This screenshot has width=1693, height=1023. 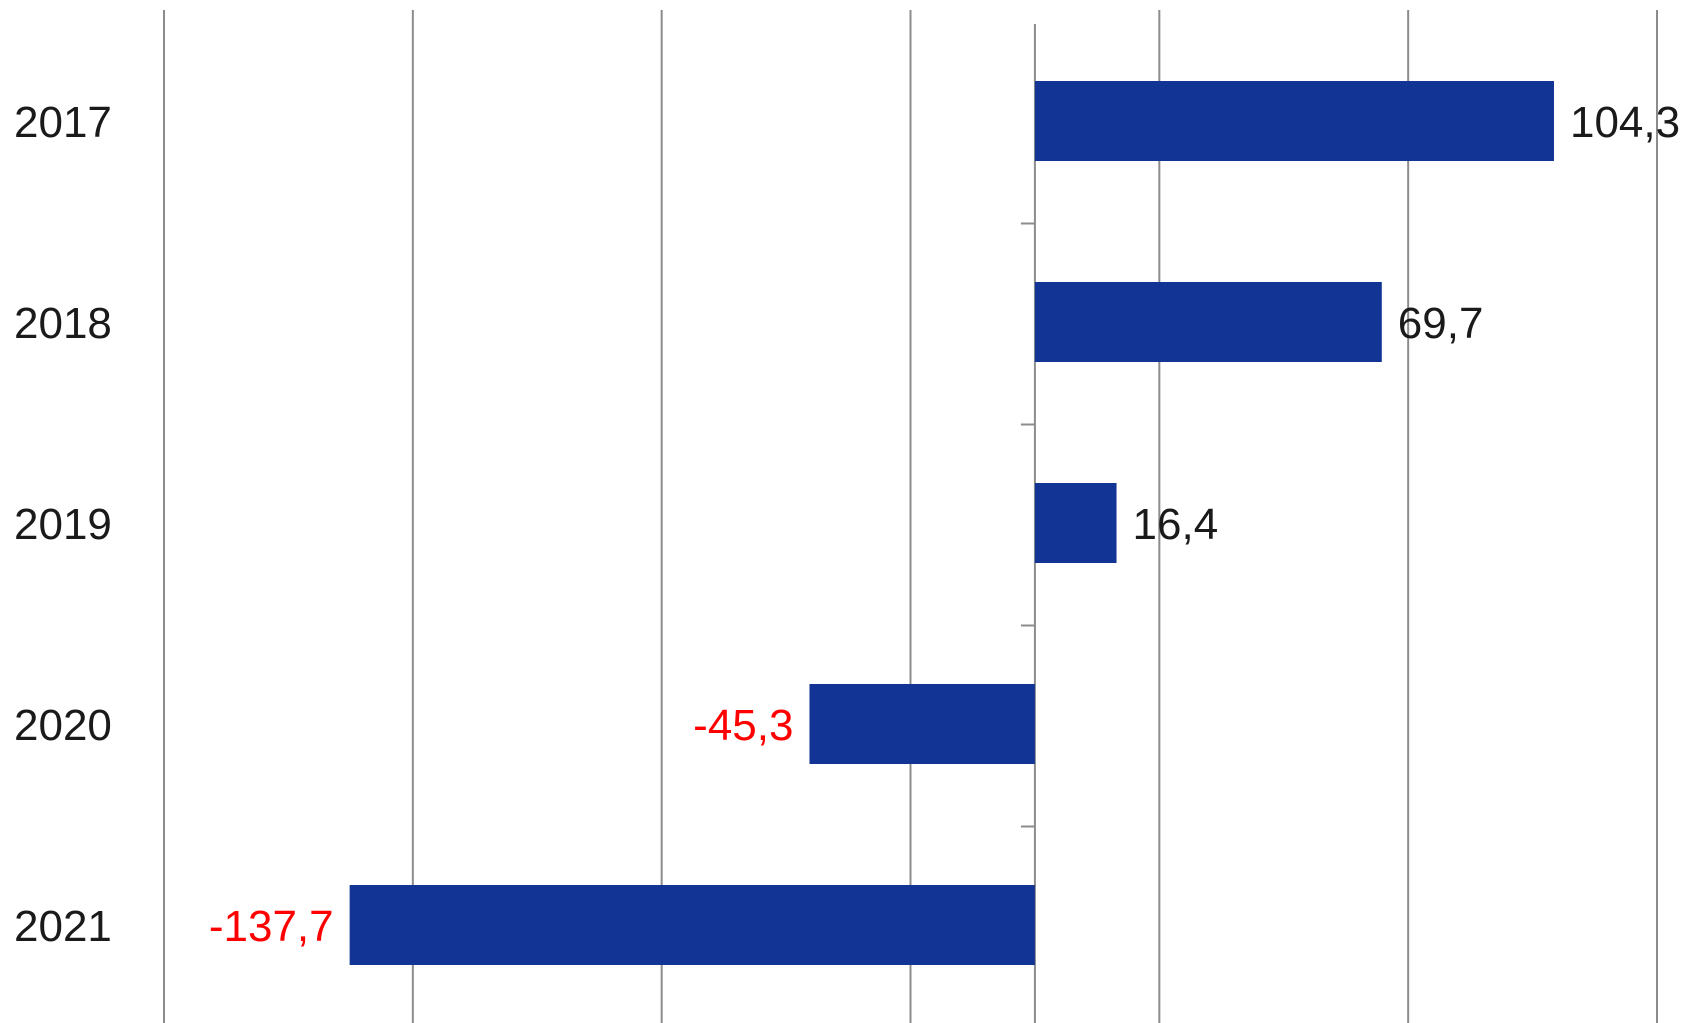 I want to click on category-labels: 2017 2018 2019 2020 2021, so click(x=63, y=524).